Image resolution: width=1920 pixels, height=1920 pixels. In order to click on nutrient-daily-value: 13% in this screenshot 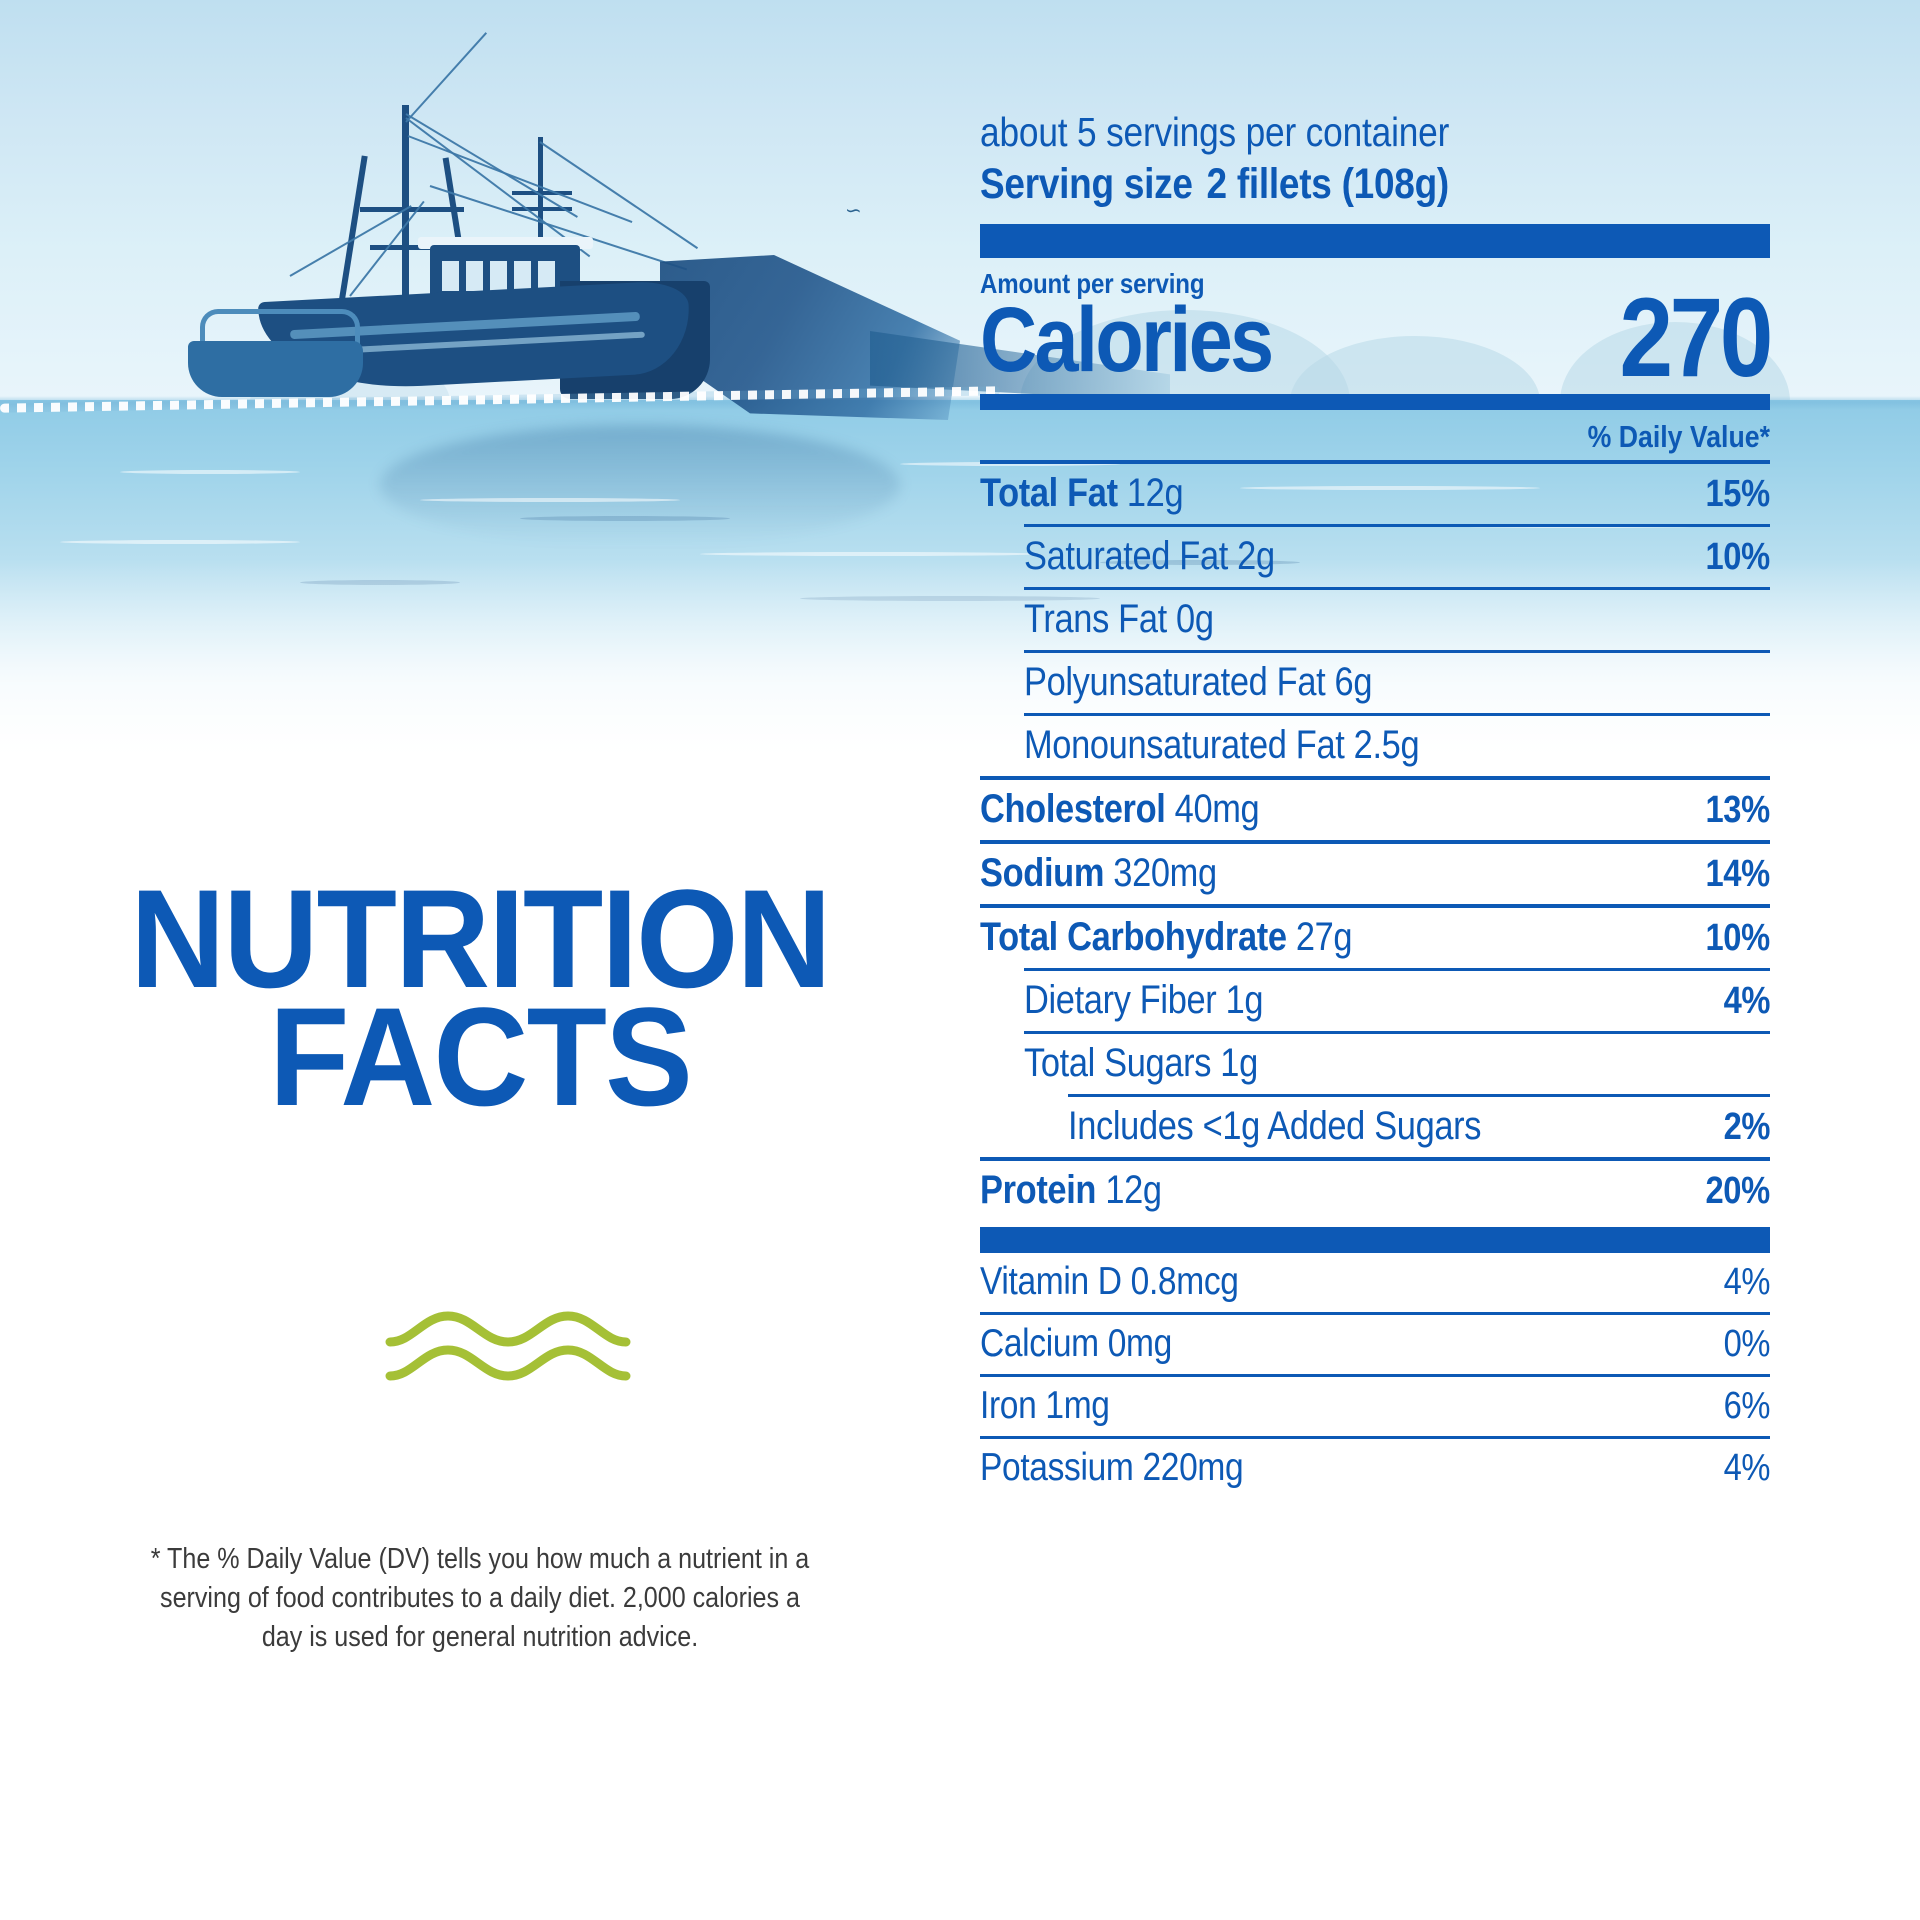, I will do `click(1738, 810)`.